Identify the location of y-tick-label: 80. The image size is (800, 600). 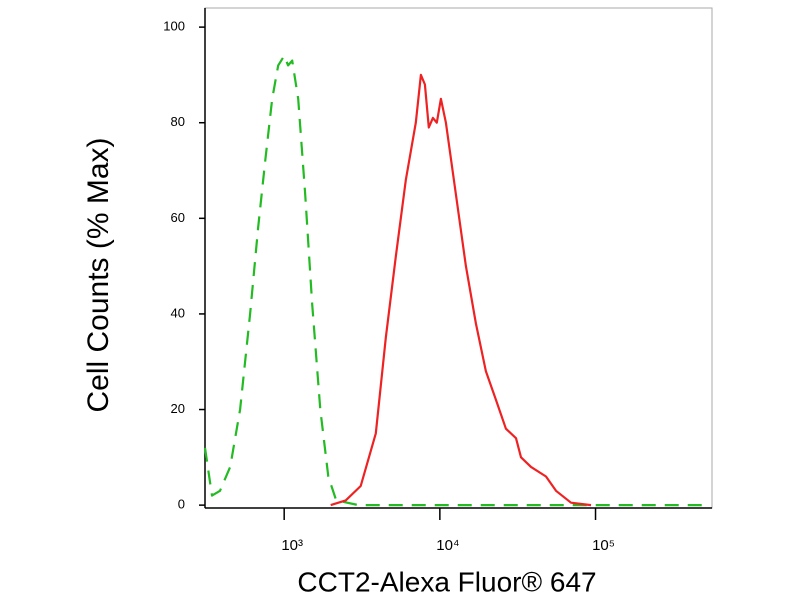
(178, 121).